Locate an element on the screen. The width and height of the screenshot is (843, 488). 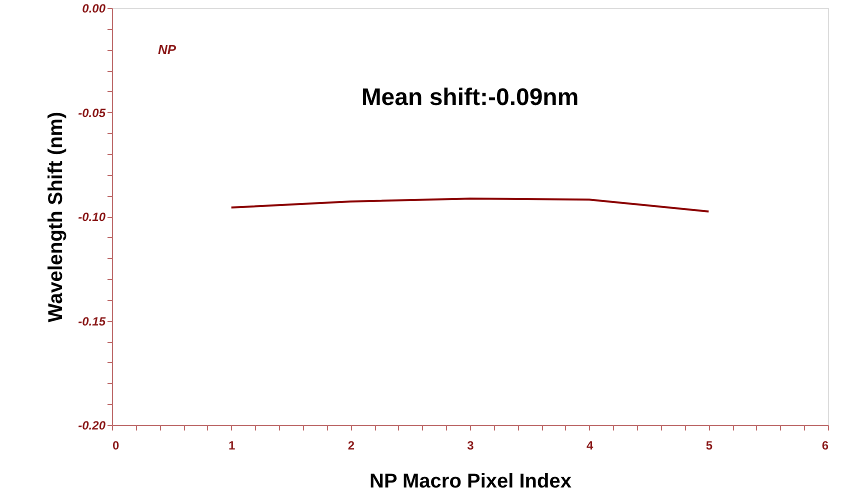
x-tick-label: 3 is located at coordinates (470, 445).